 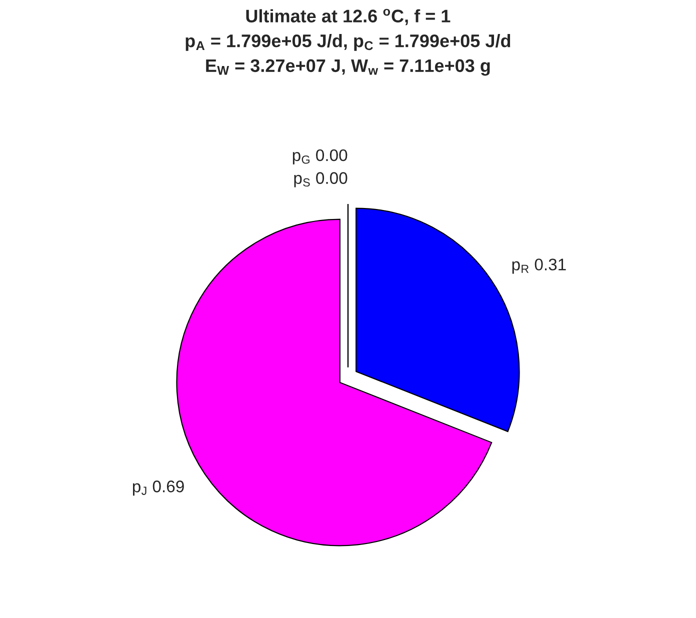 What do you see at coordinates (158, 488) in the screenshot?
I see `slice-label: p$_{J}$ 0.69` at bounding box center [158, 488].